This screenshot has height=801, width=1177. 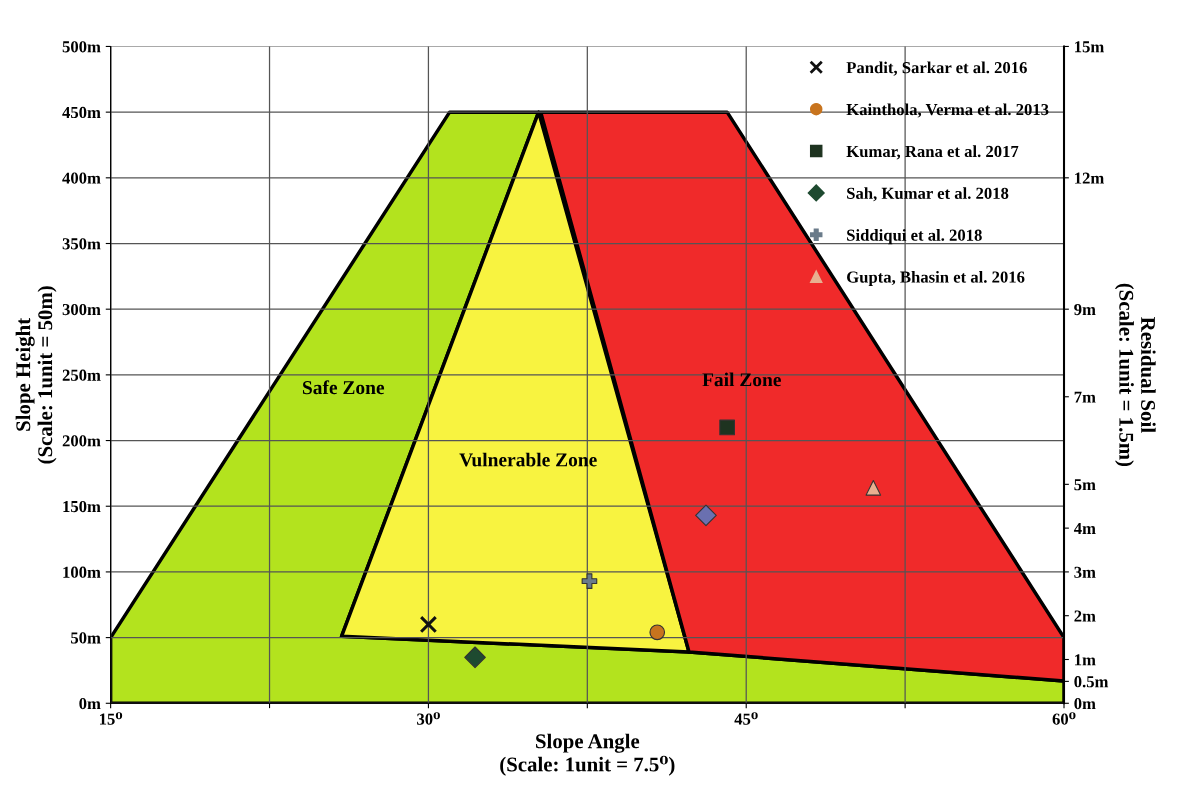 I want to click on y2-tick-label: 3m, so click(x=1085, y=572).